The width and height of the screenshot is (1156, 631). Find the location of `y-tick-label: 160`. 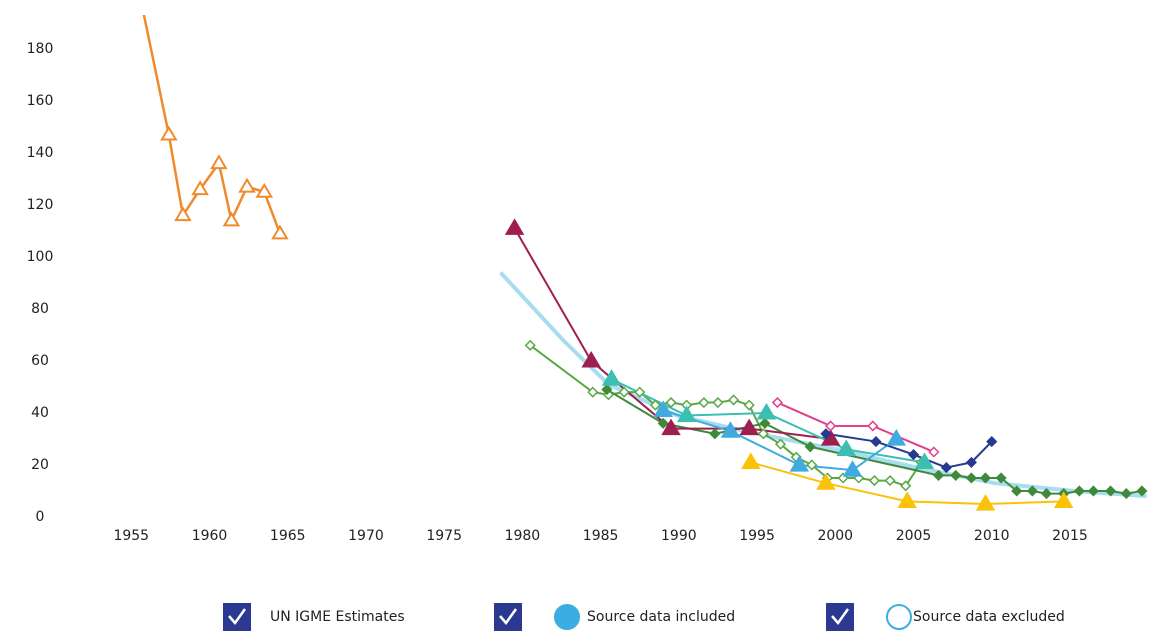

y-tick-label: 160 is located at coordinates (40, 101).